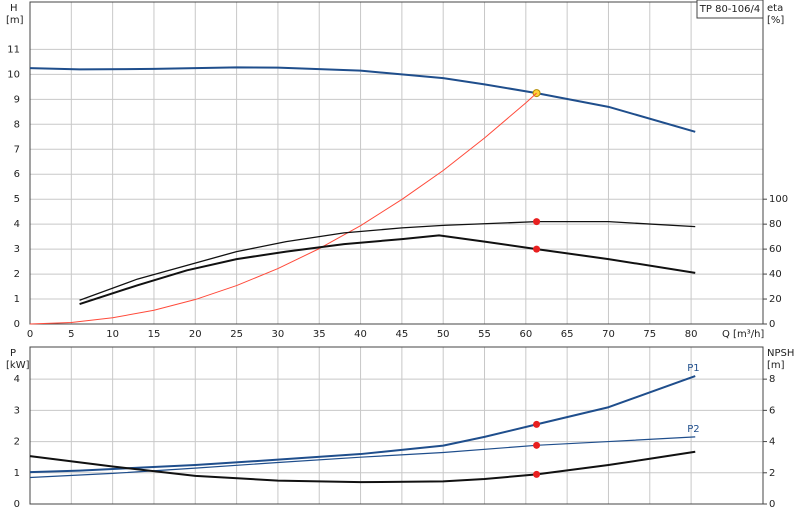 Image resolution: width=800 pixels, height=520 pixels. I want to click on series-label: P1, so click(693, 368).